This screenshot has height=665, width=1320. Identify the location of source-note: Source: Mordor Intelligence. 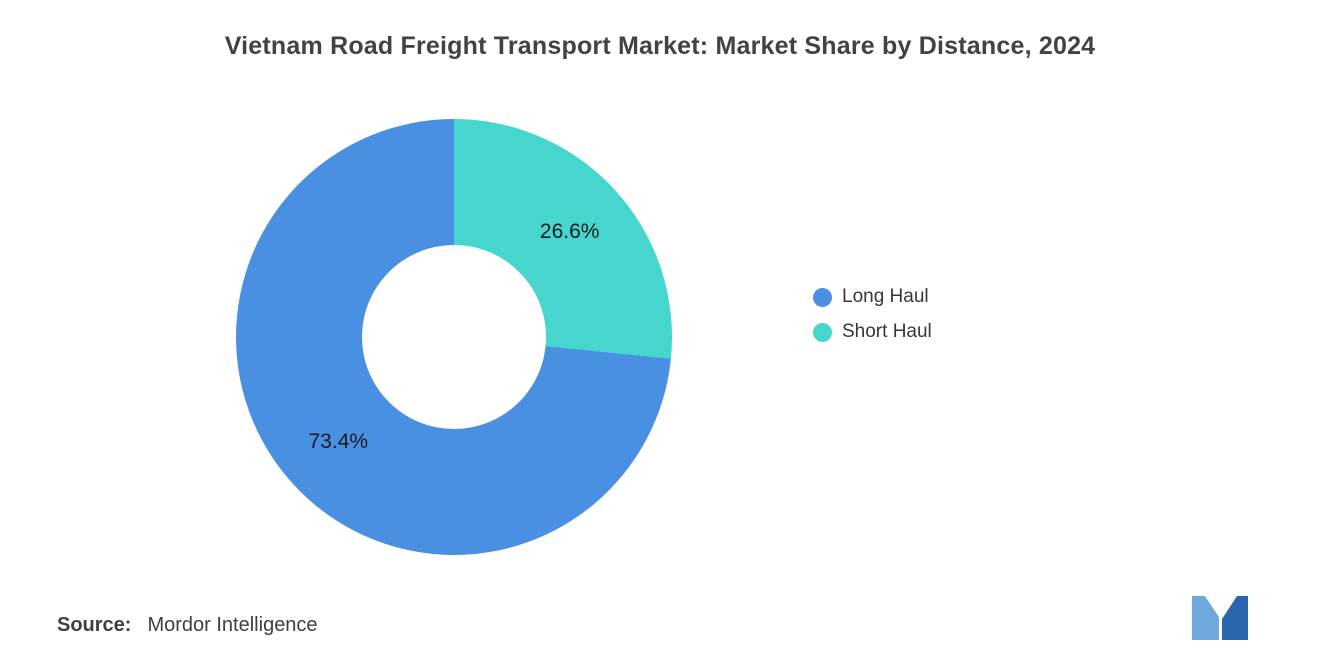
(187, 625).